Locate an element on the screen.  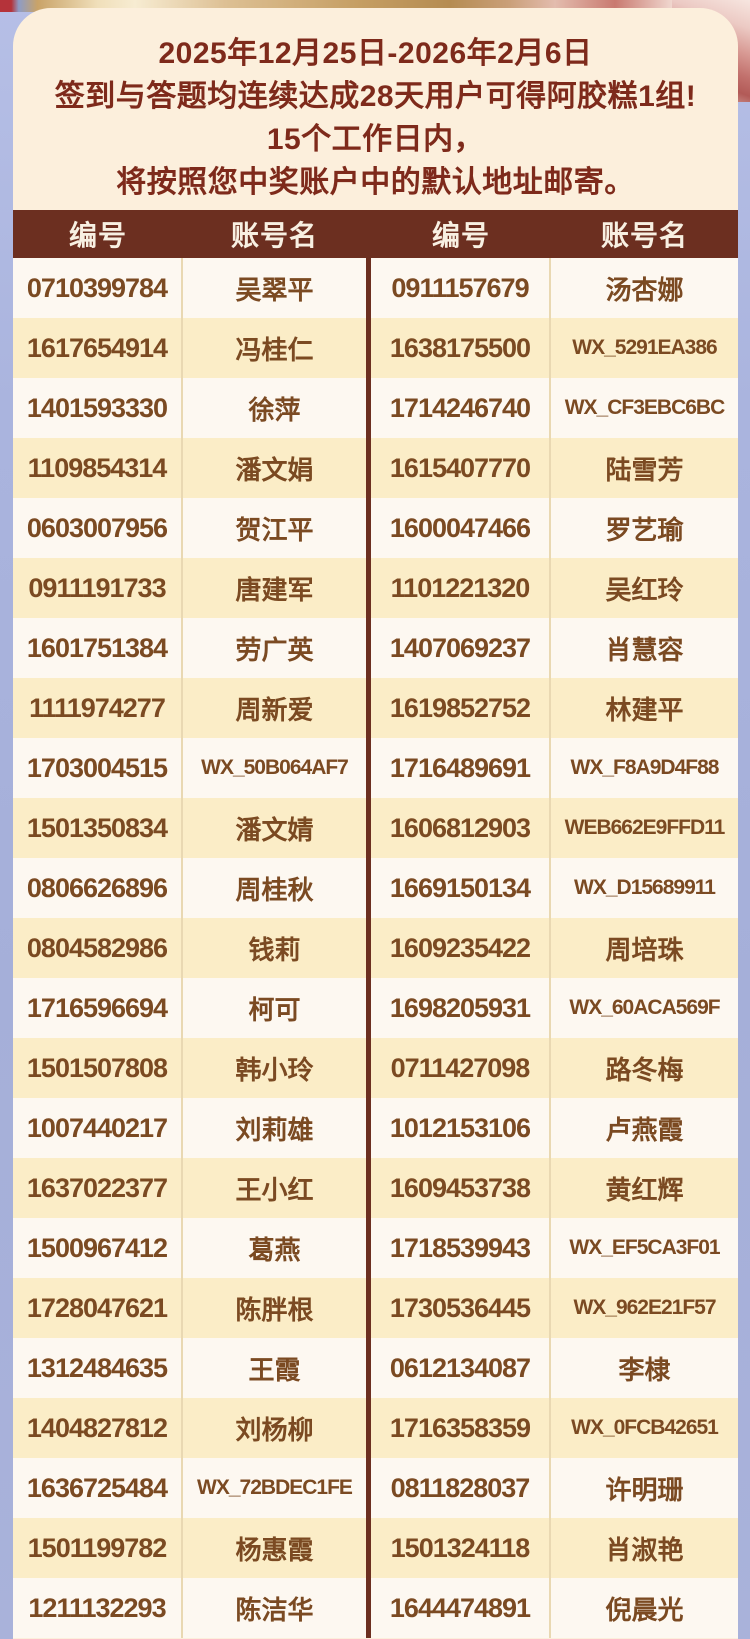
winner-name-left: 王小红 is located at coordinates (274, 1189).